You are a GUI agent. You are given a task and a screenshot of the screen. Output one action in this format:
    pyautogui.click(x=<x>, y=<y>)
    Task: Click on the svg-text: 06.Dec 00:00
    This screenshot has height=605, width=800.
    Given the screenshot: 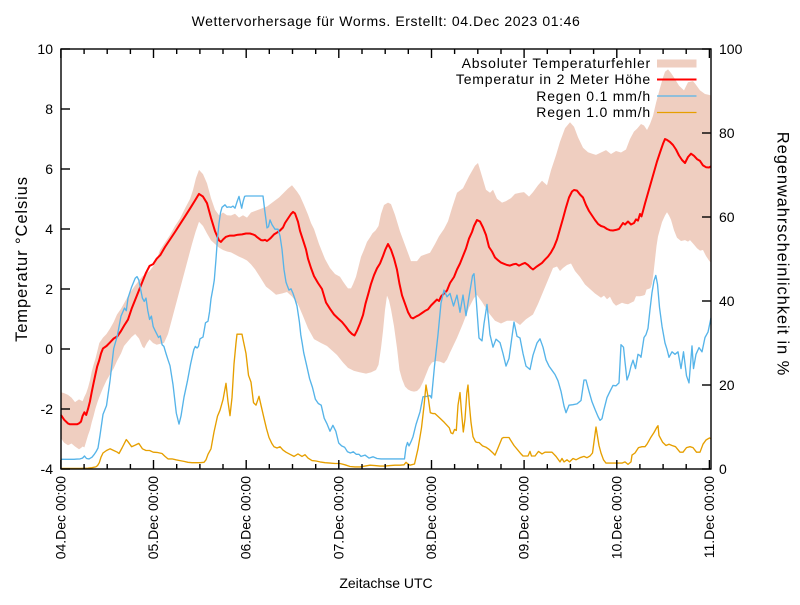 What is the action you would take?
    pyautogui.click(x=246, y=517)
    